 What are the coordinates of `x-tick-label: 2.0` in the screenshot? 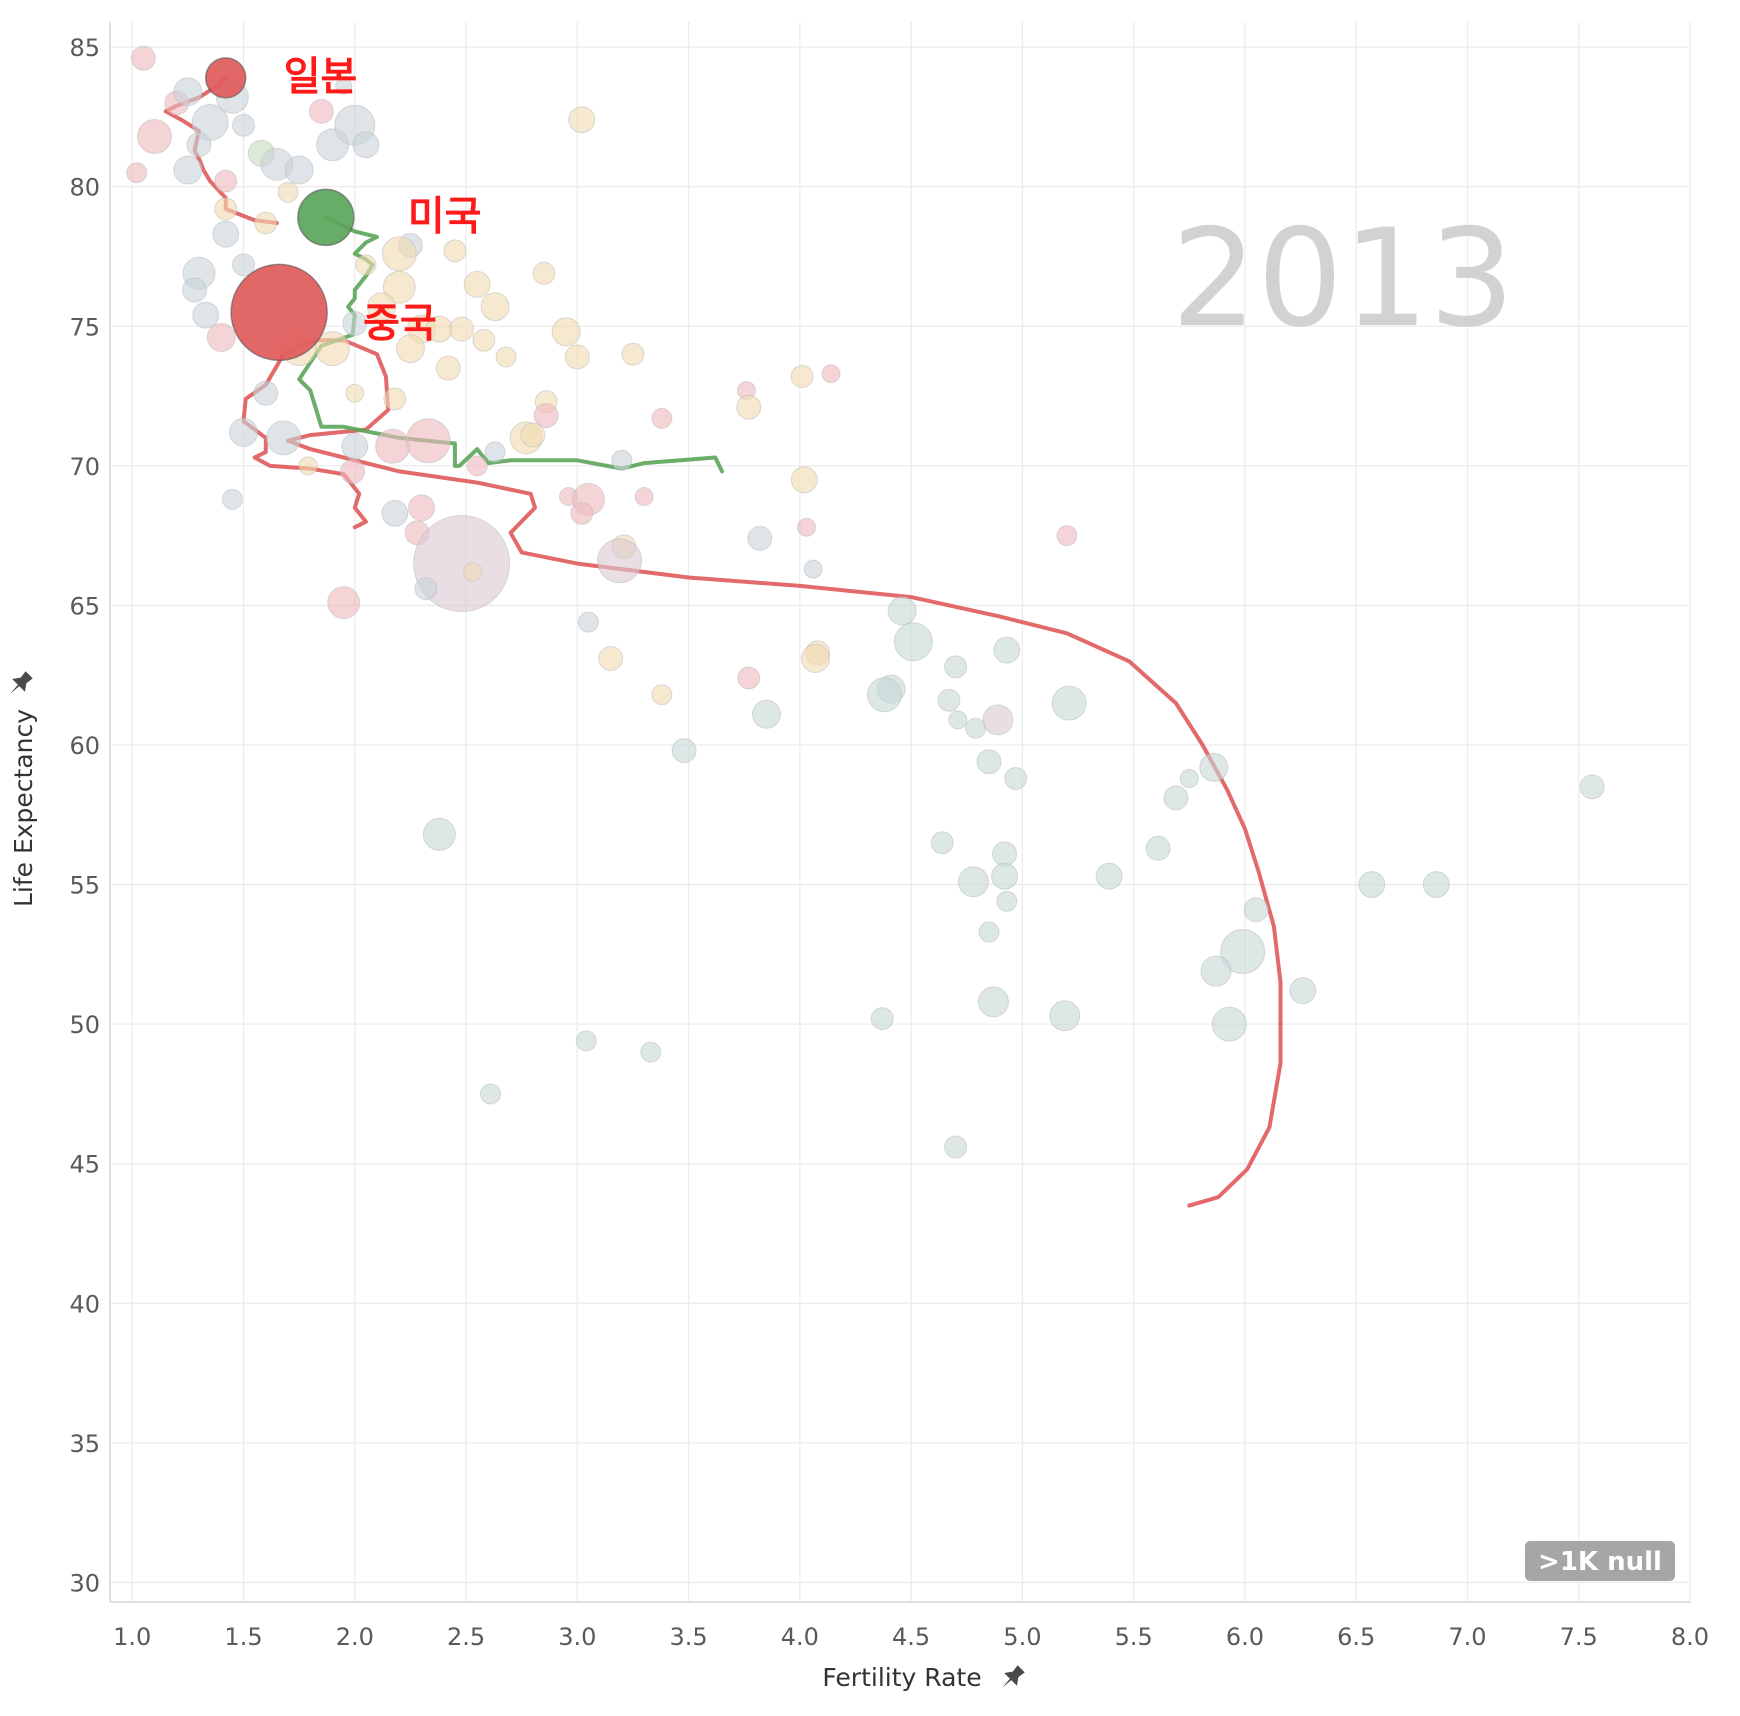 It's located at (355, 1637).